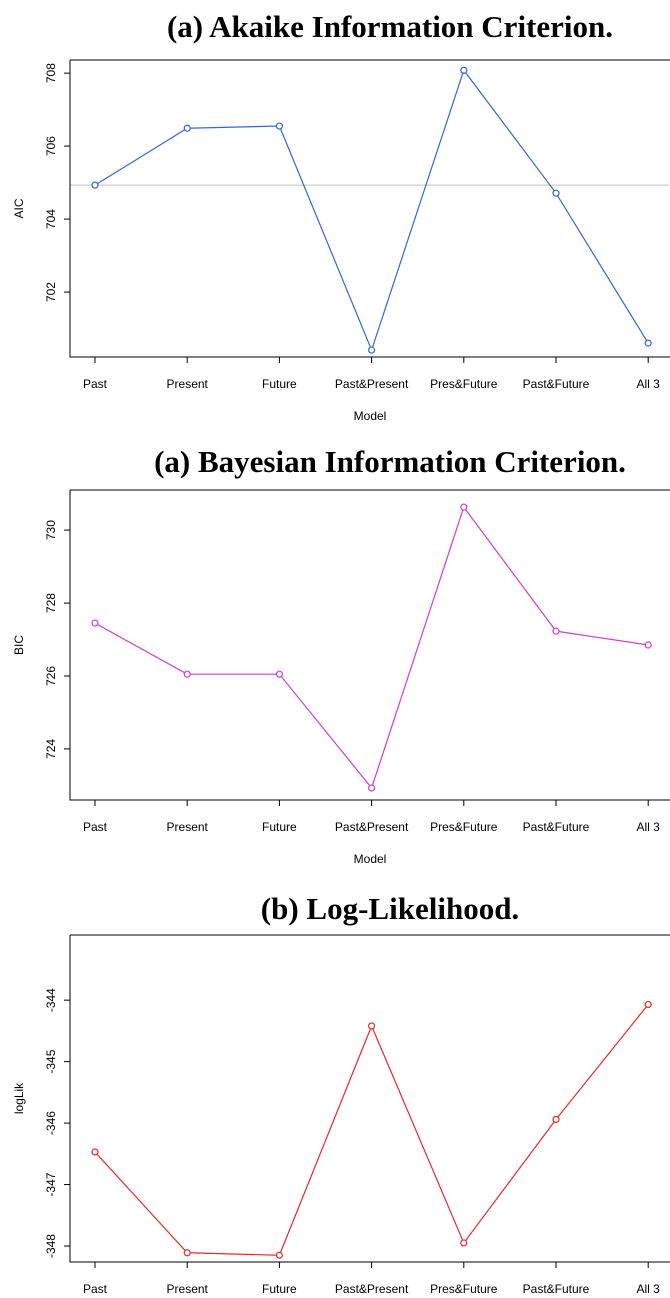  I want to click on y-tick-label: 702, so click(51, 292).